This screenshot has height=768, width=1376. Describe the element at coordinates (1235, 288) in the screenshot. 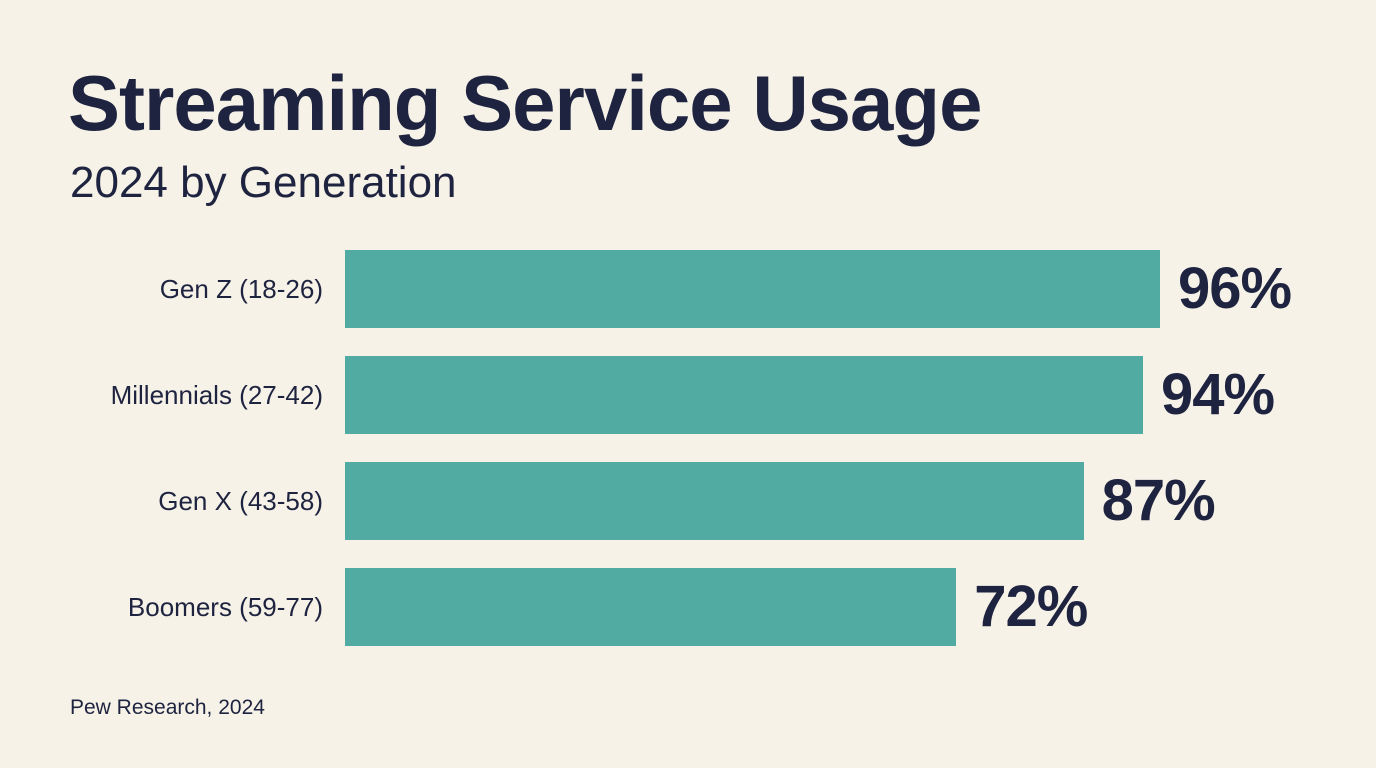

I see `value-label: 96%` at that location.